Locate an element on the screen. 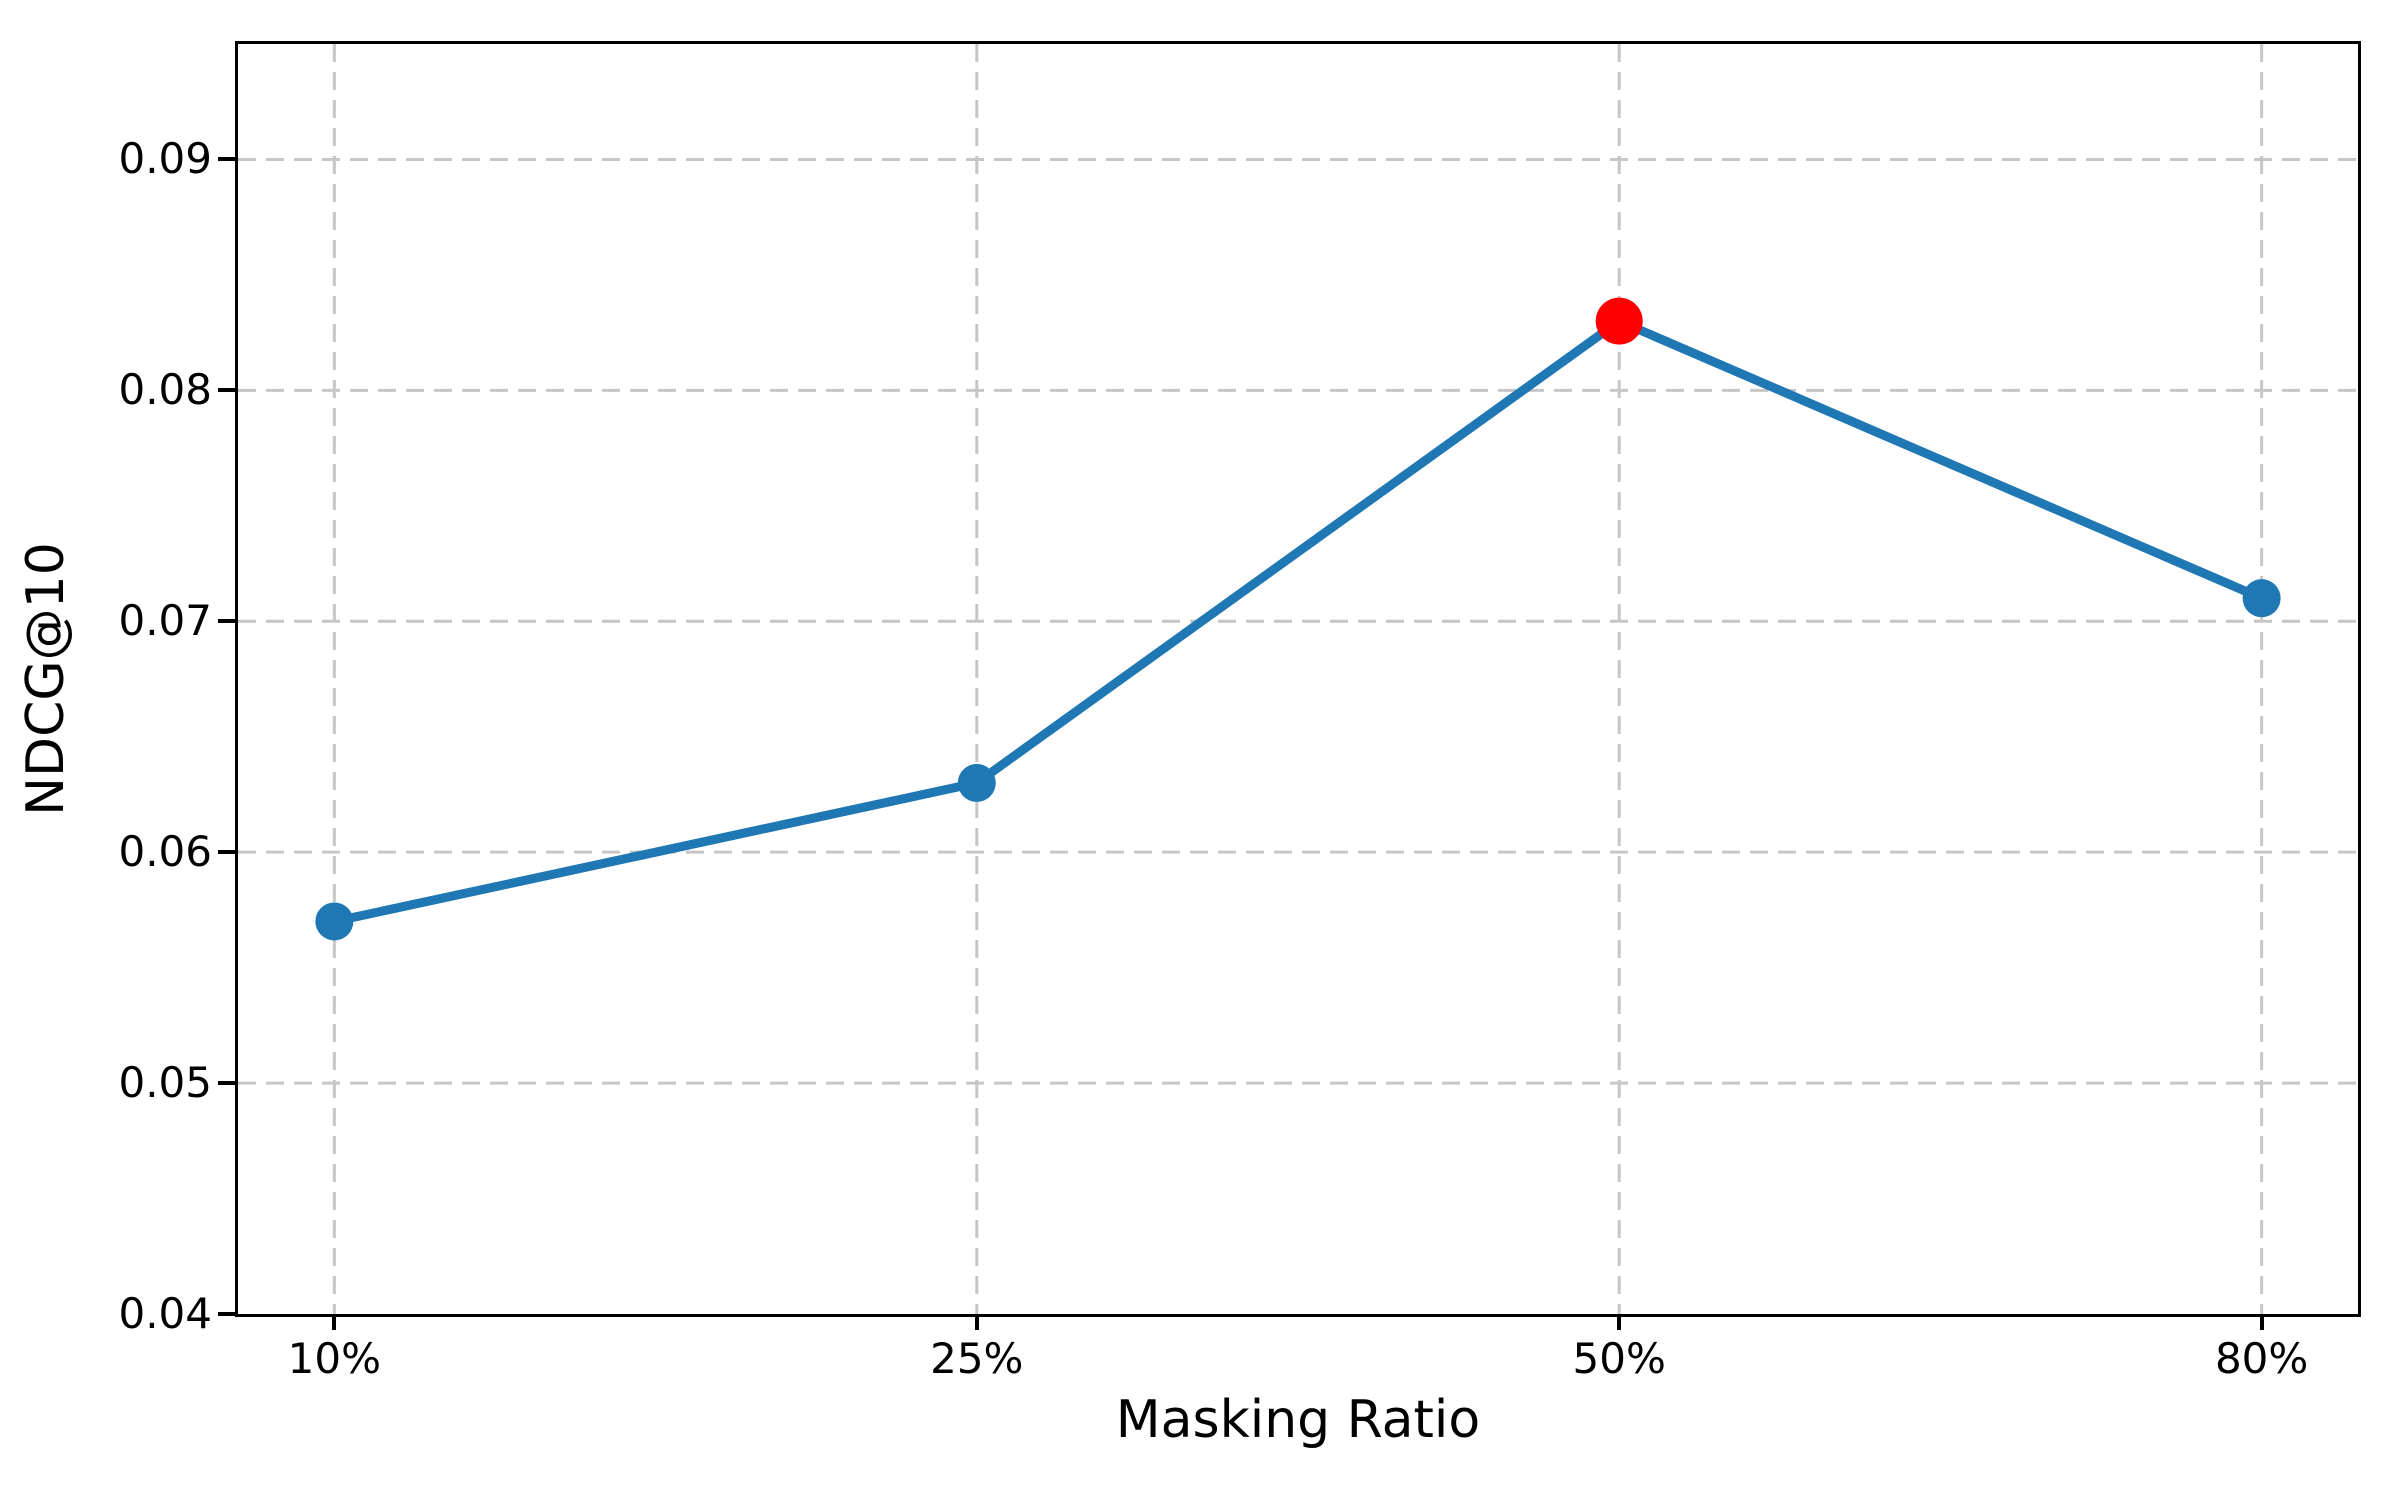 The width and height of the screenshot is (2400, 1500). y-tick-label: 0.06 is located at coordinates (165, 852).